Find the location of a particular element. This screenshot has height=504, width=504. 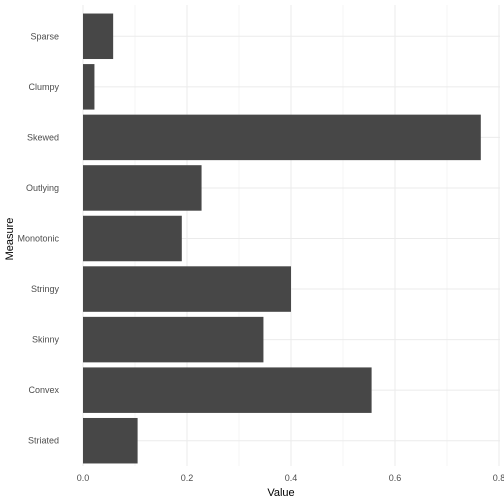

bar-skinny is located at coordinates (173, 339).